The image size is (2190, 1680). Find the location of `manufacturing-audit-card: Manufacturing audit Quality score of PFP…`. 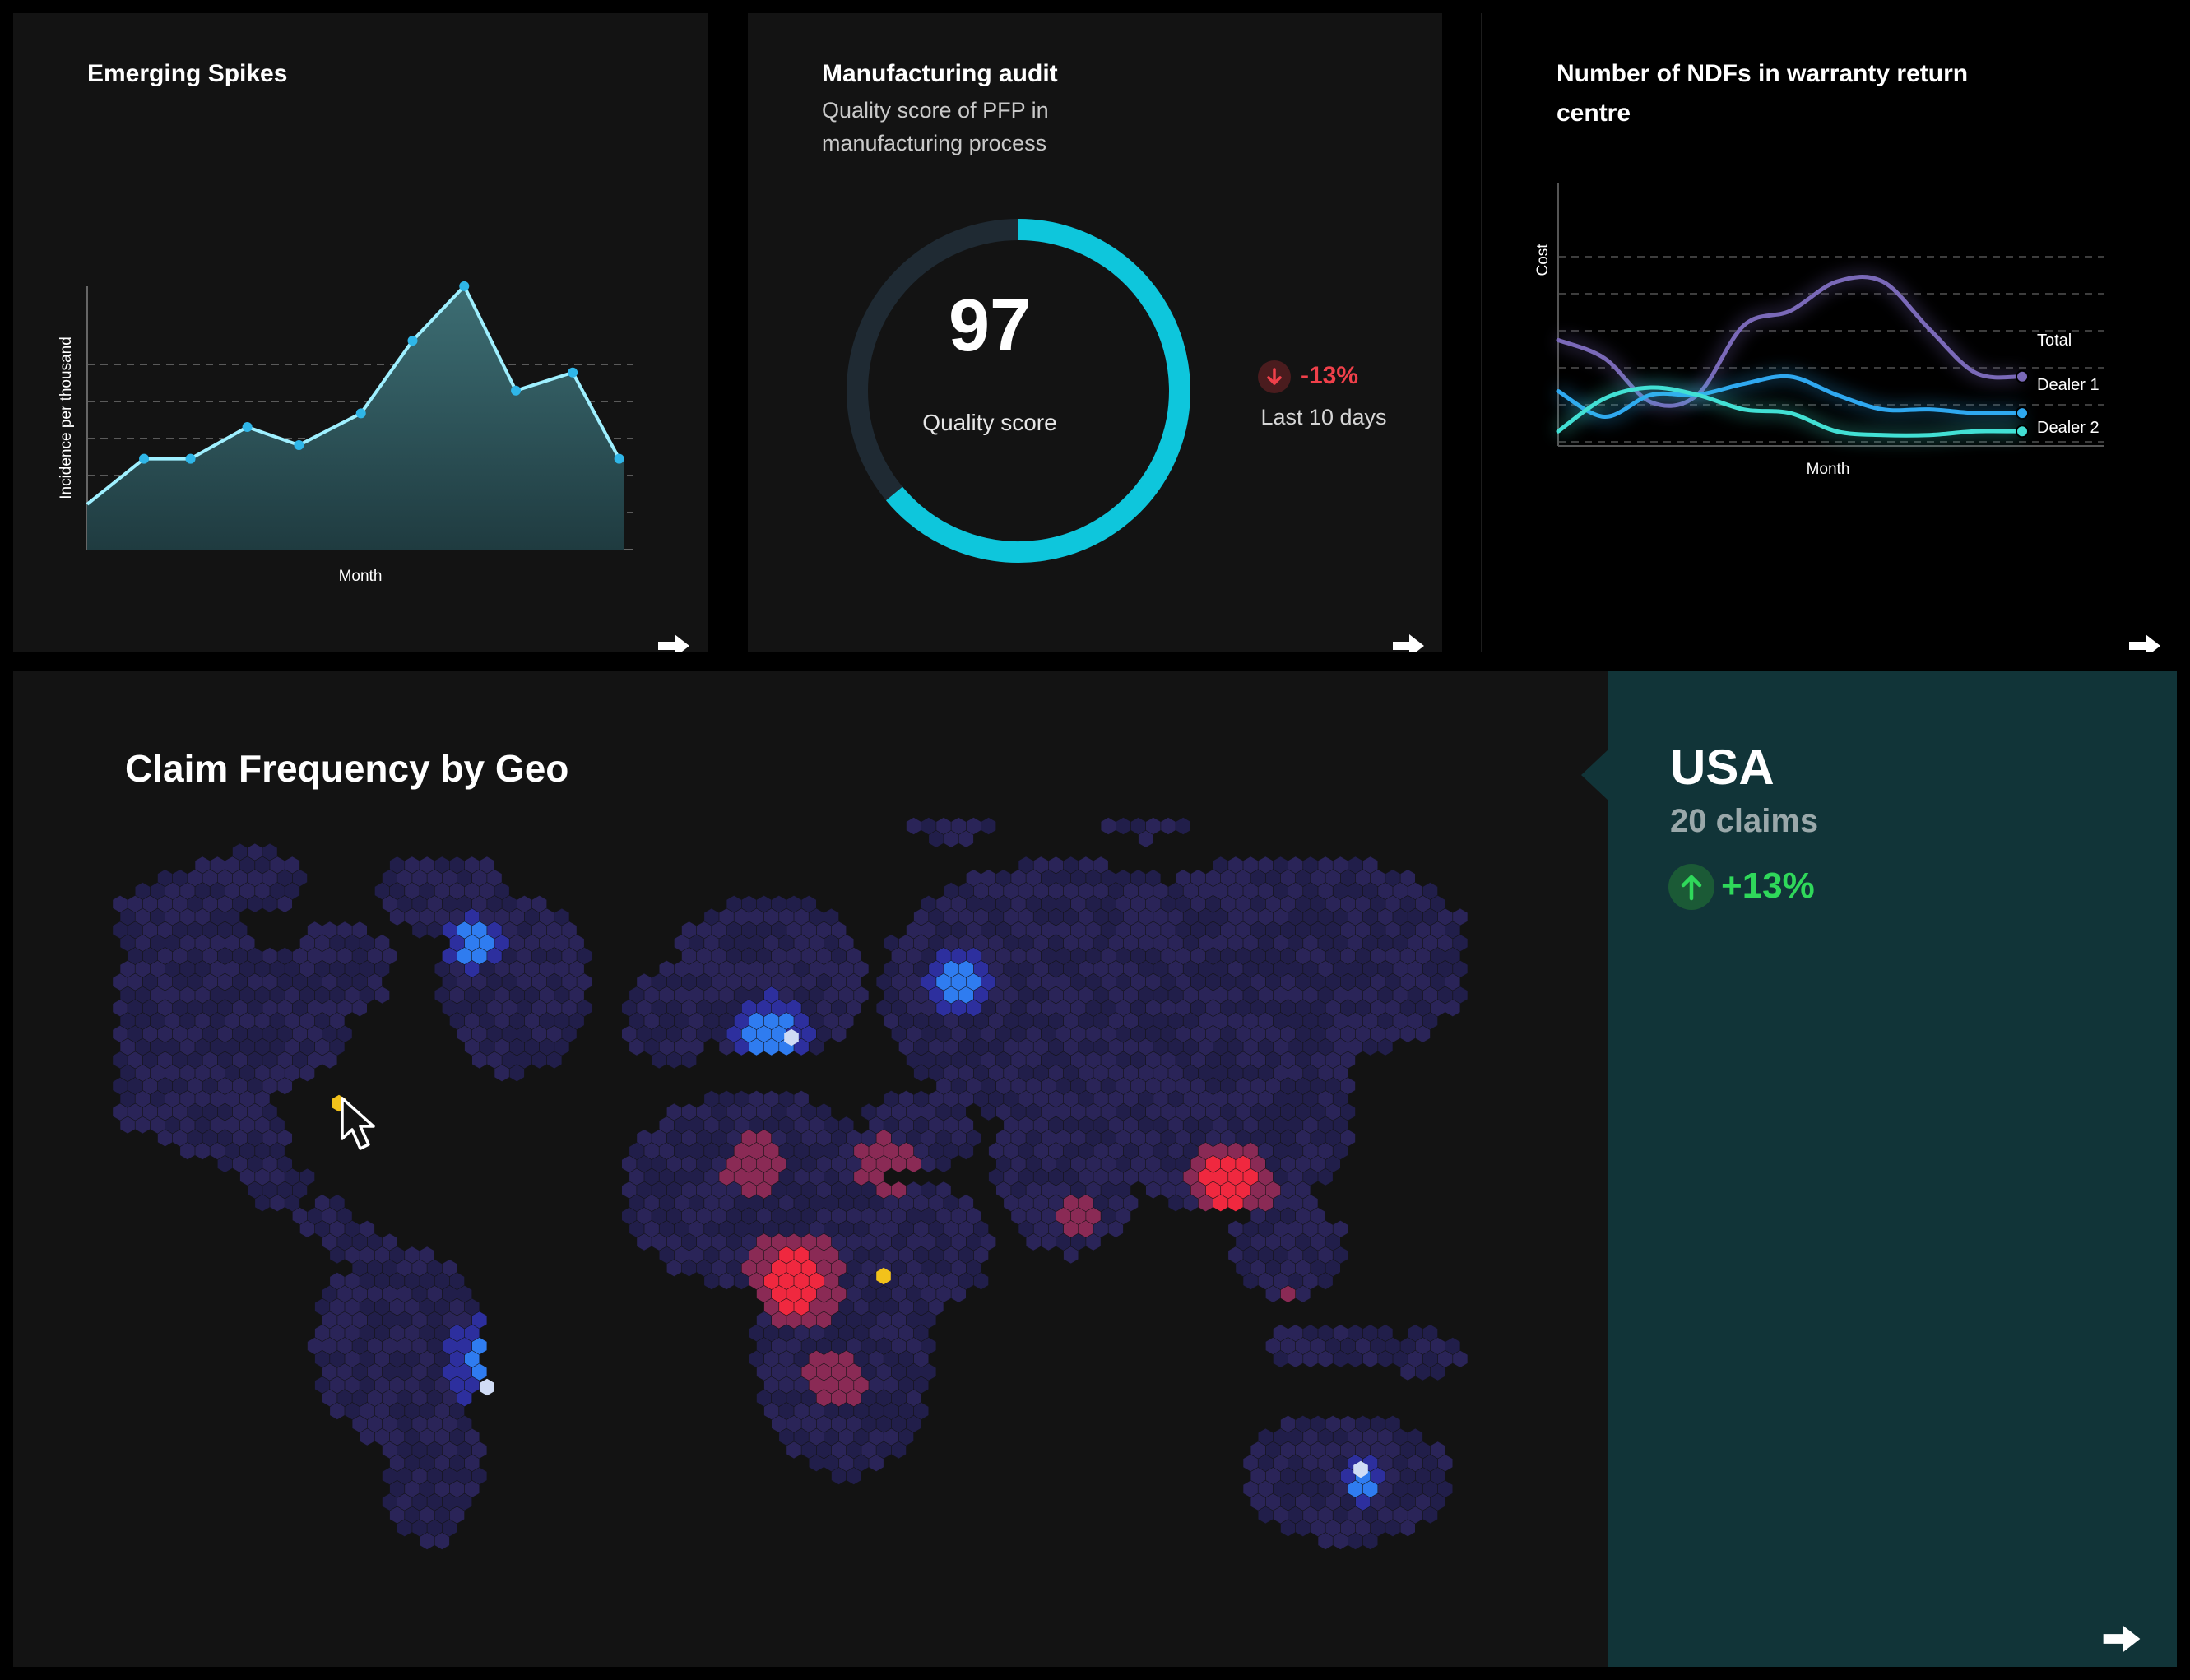

manufacturing-audit-card: Manufacturing audit Quality score of PFP… is located at coordinates (1095, 332).